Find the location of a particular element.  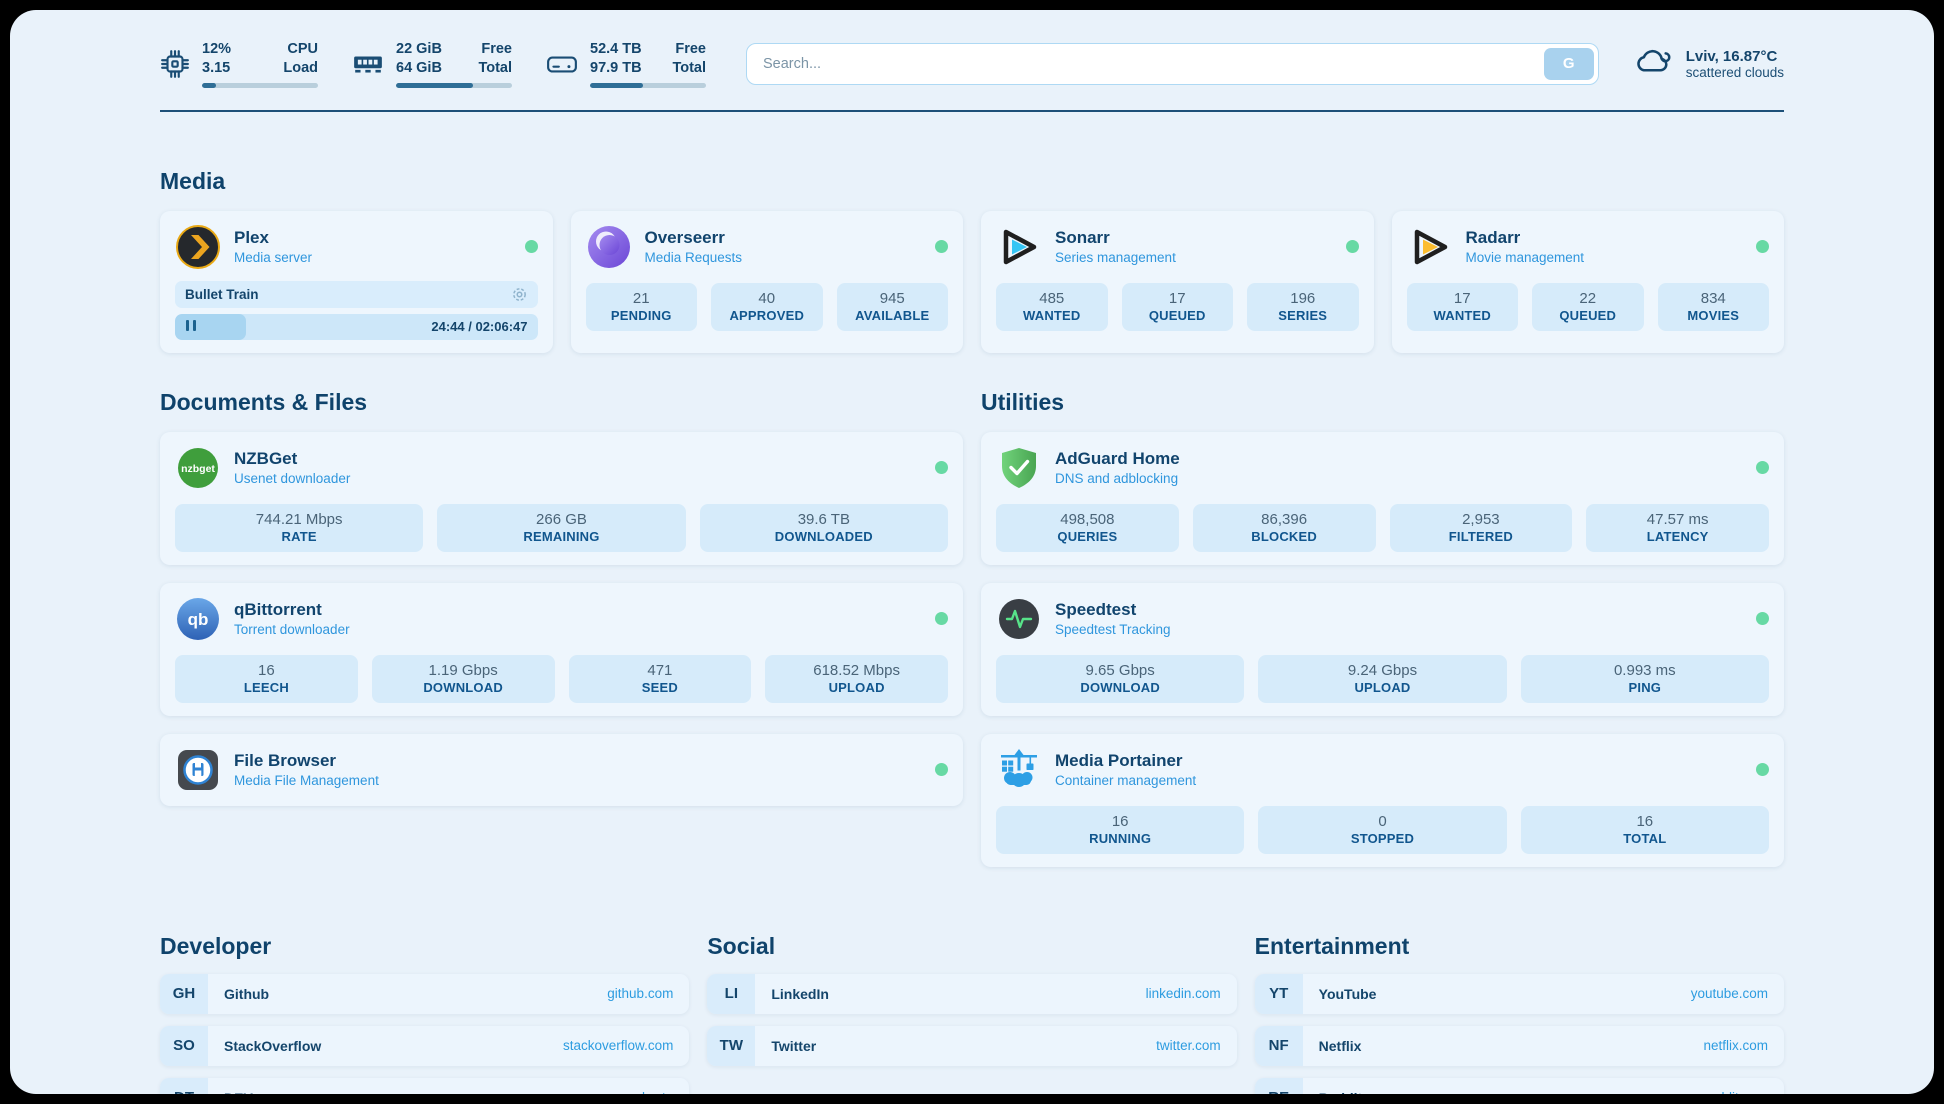

cpu-widget: 12% 3.15 CPU Load is located at coordinates (239, 64).